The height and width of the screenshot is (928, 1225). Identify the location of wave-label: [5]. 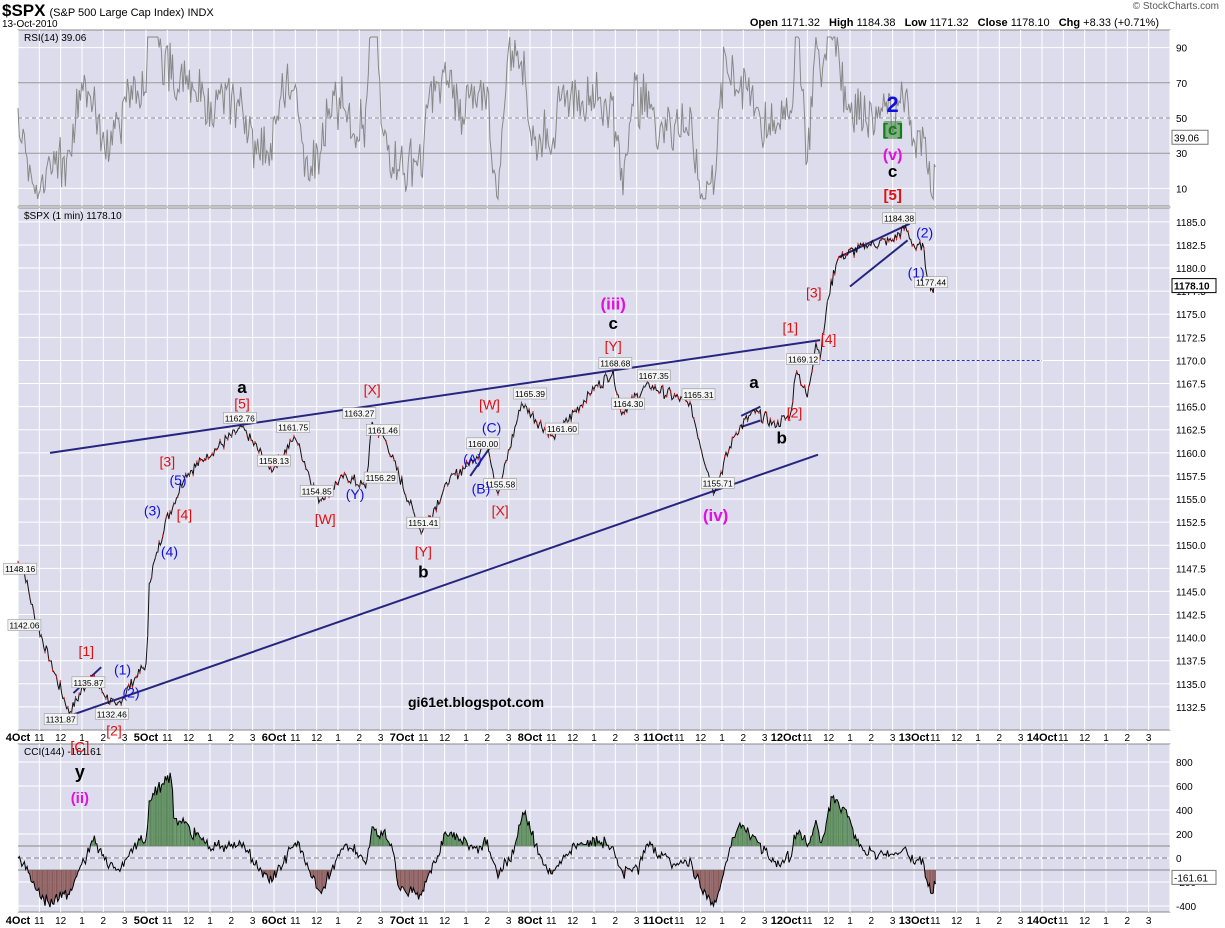
(242, 403).